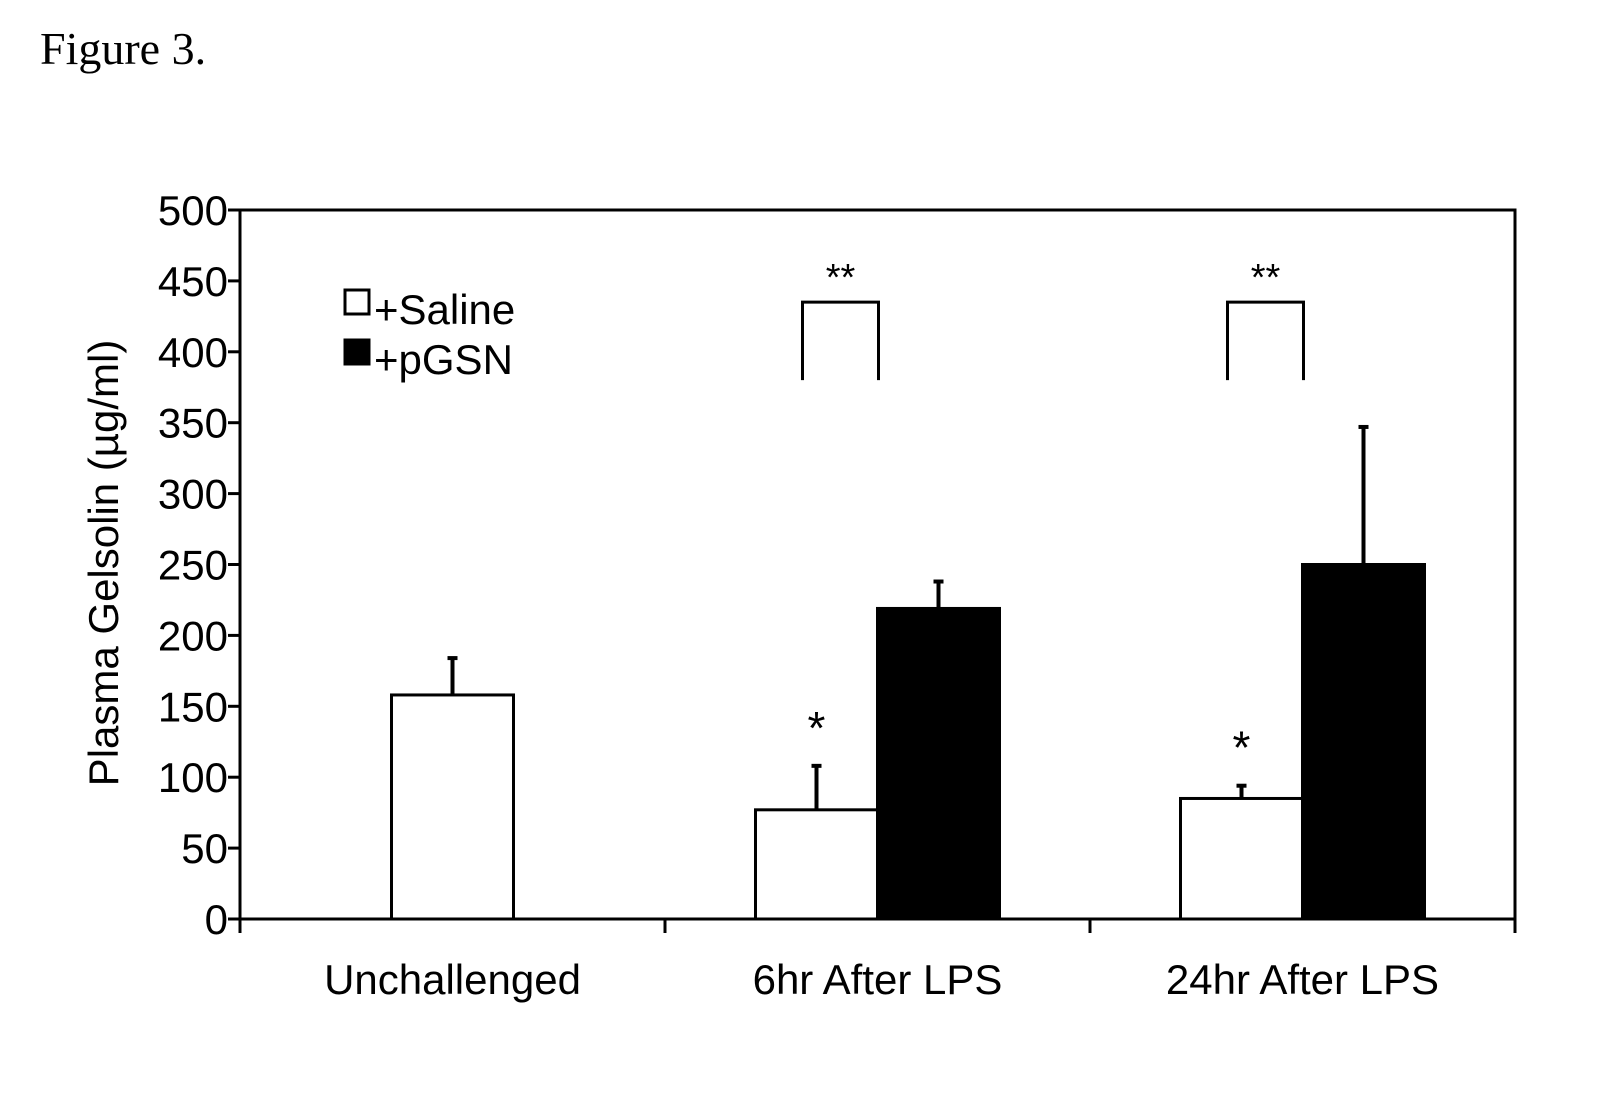  What do you see at coordinates (193, 565) in the screenshot?
I see `y-tick-label: 250` at bounding box center [193, 565].